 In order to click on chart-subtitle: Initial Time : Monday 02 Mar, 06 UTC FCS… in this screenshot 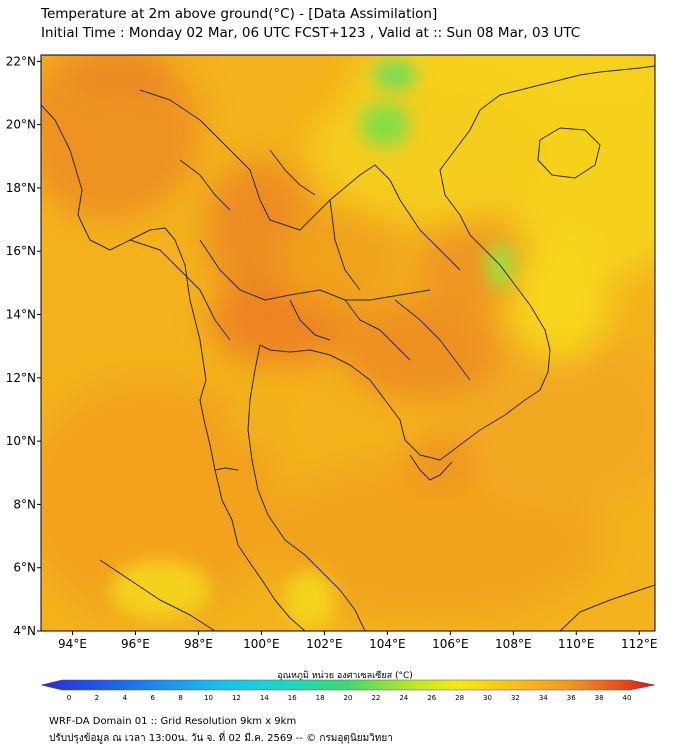, I will do `click(311, 33)`.